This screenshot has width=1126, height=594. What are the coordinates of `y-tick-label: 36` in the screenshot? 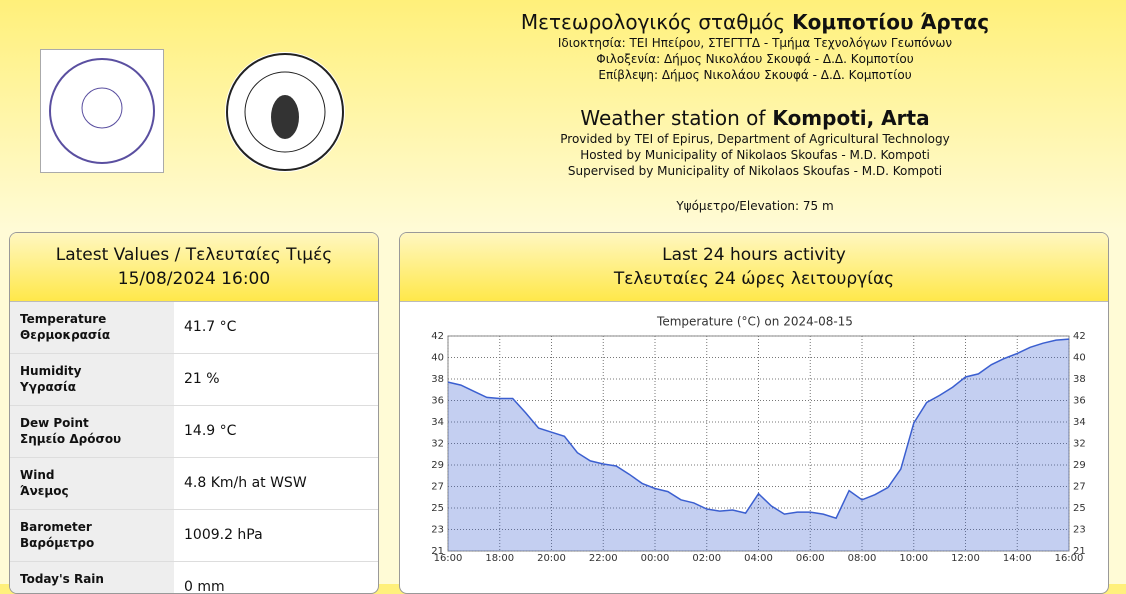 It's located at (437, 401).